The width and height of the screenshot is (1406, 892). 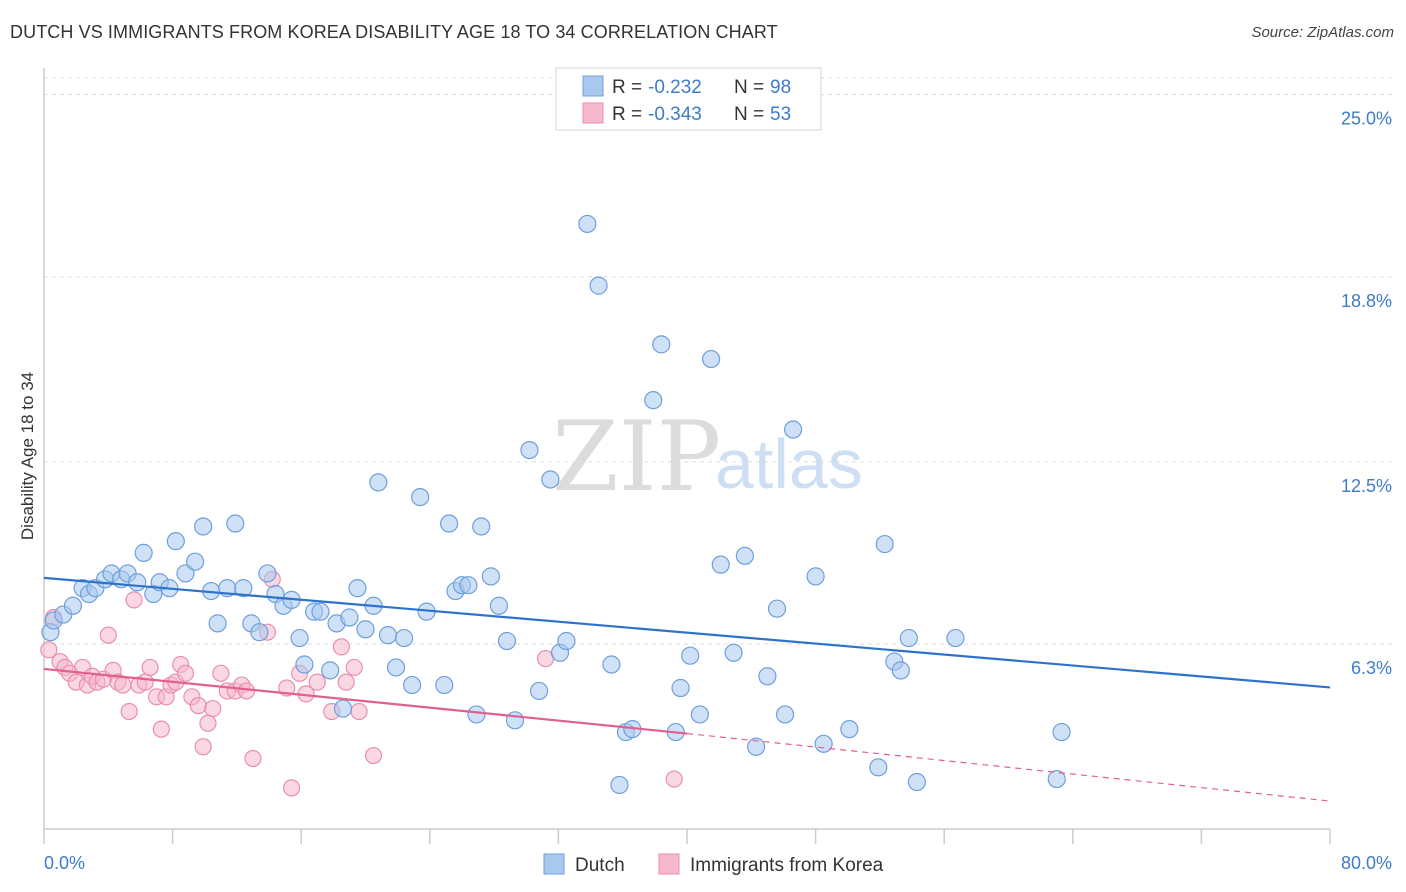 What do you see at coordinates (365, 701) in the screenshot?
I see `korea-trendline` at bounding box center [365, 701].